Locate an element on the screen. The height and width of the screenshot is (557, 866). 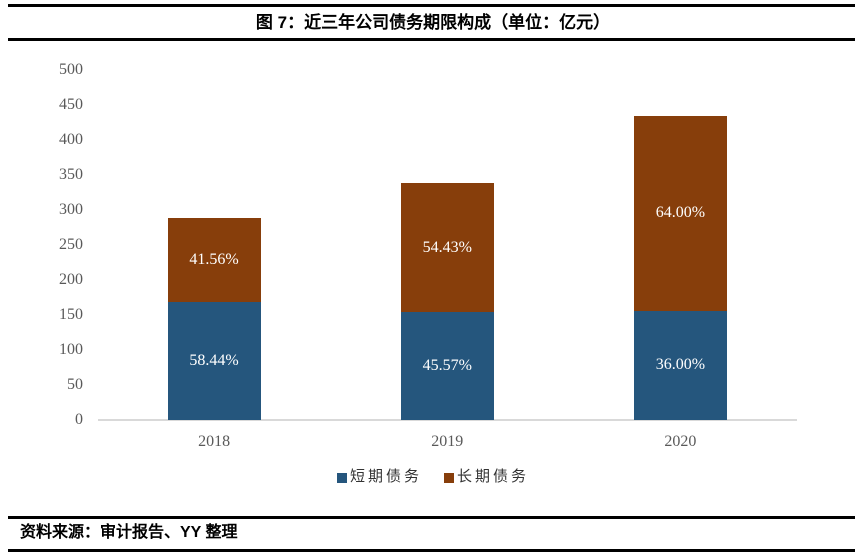
bar-segment-2020-short-term-debt: 36.00% is located at coordinates (680, 365).